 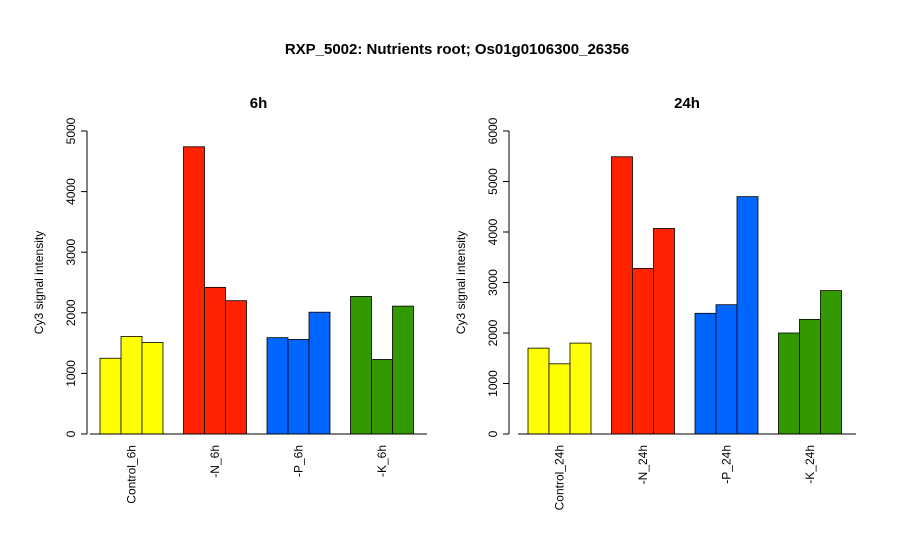 I want to click on x-tick-label: -N_6h, so click(x=215, y=461).